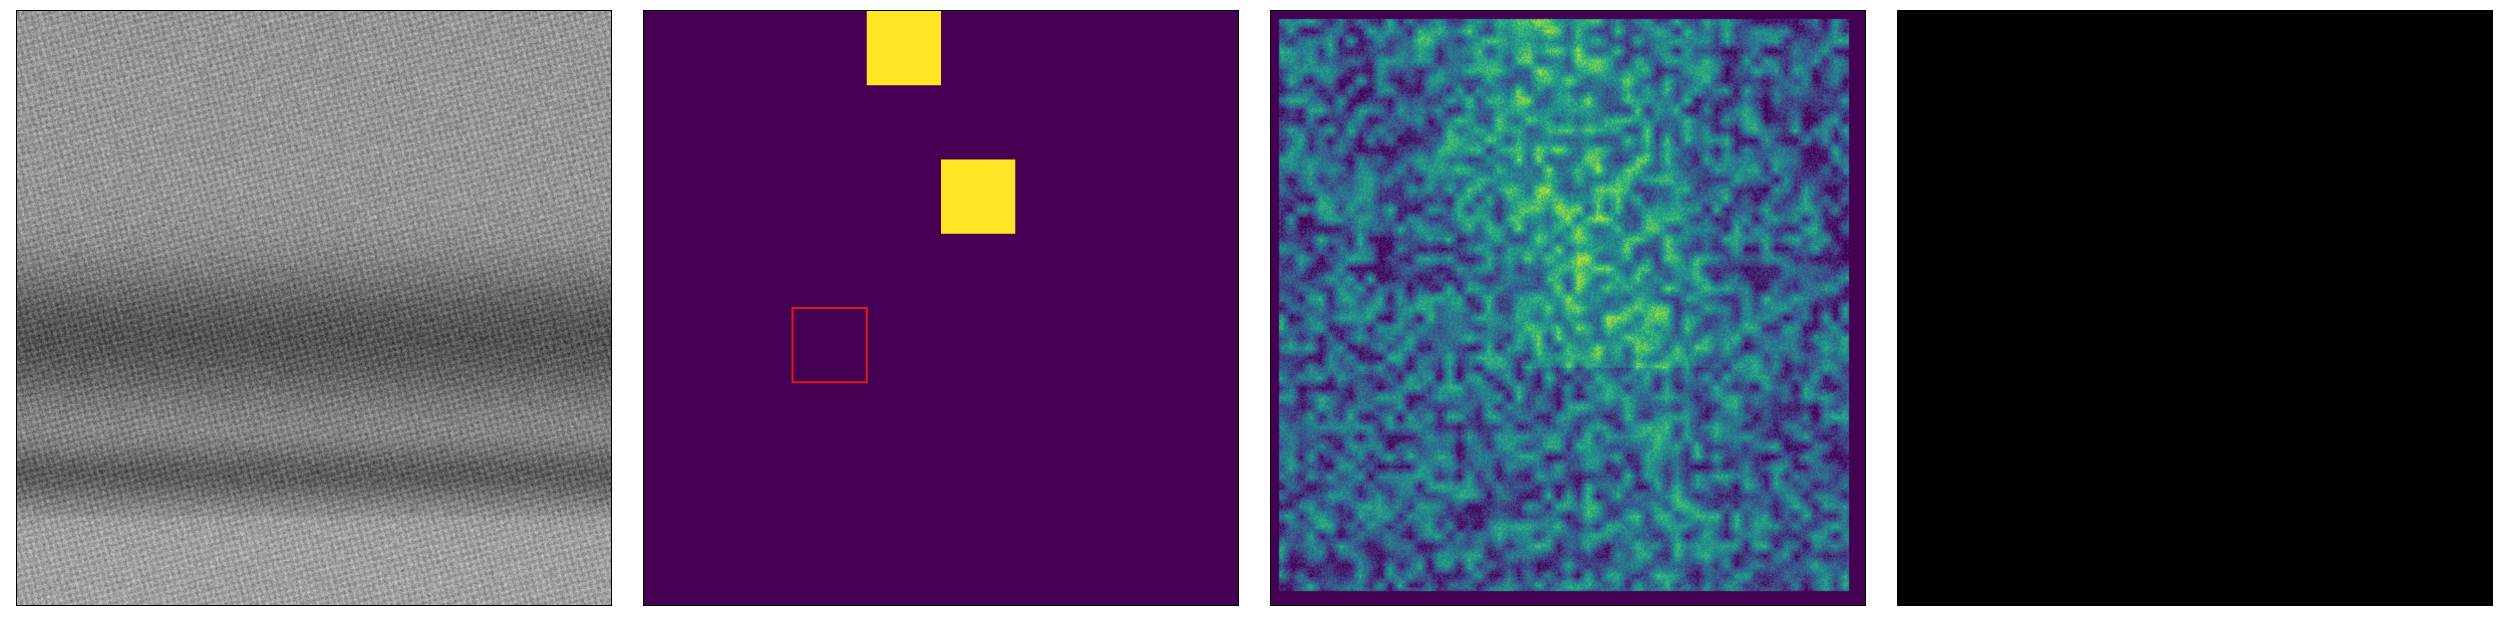 The image size is (2504, 622). What do you see at coordinates (829, 345) in the screenshot?
I see `selection-outline-box` at bounding box center [829, 345].